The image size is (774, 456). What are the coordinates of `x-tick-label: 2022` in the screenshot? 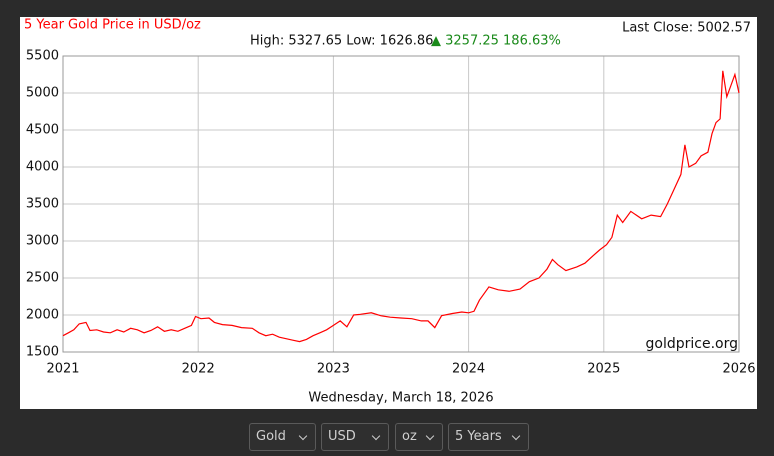 It's located at (198, 369).